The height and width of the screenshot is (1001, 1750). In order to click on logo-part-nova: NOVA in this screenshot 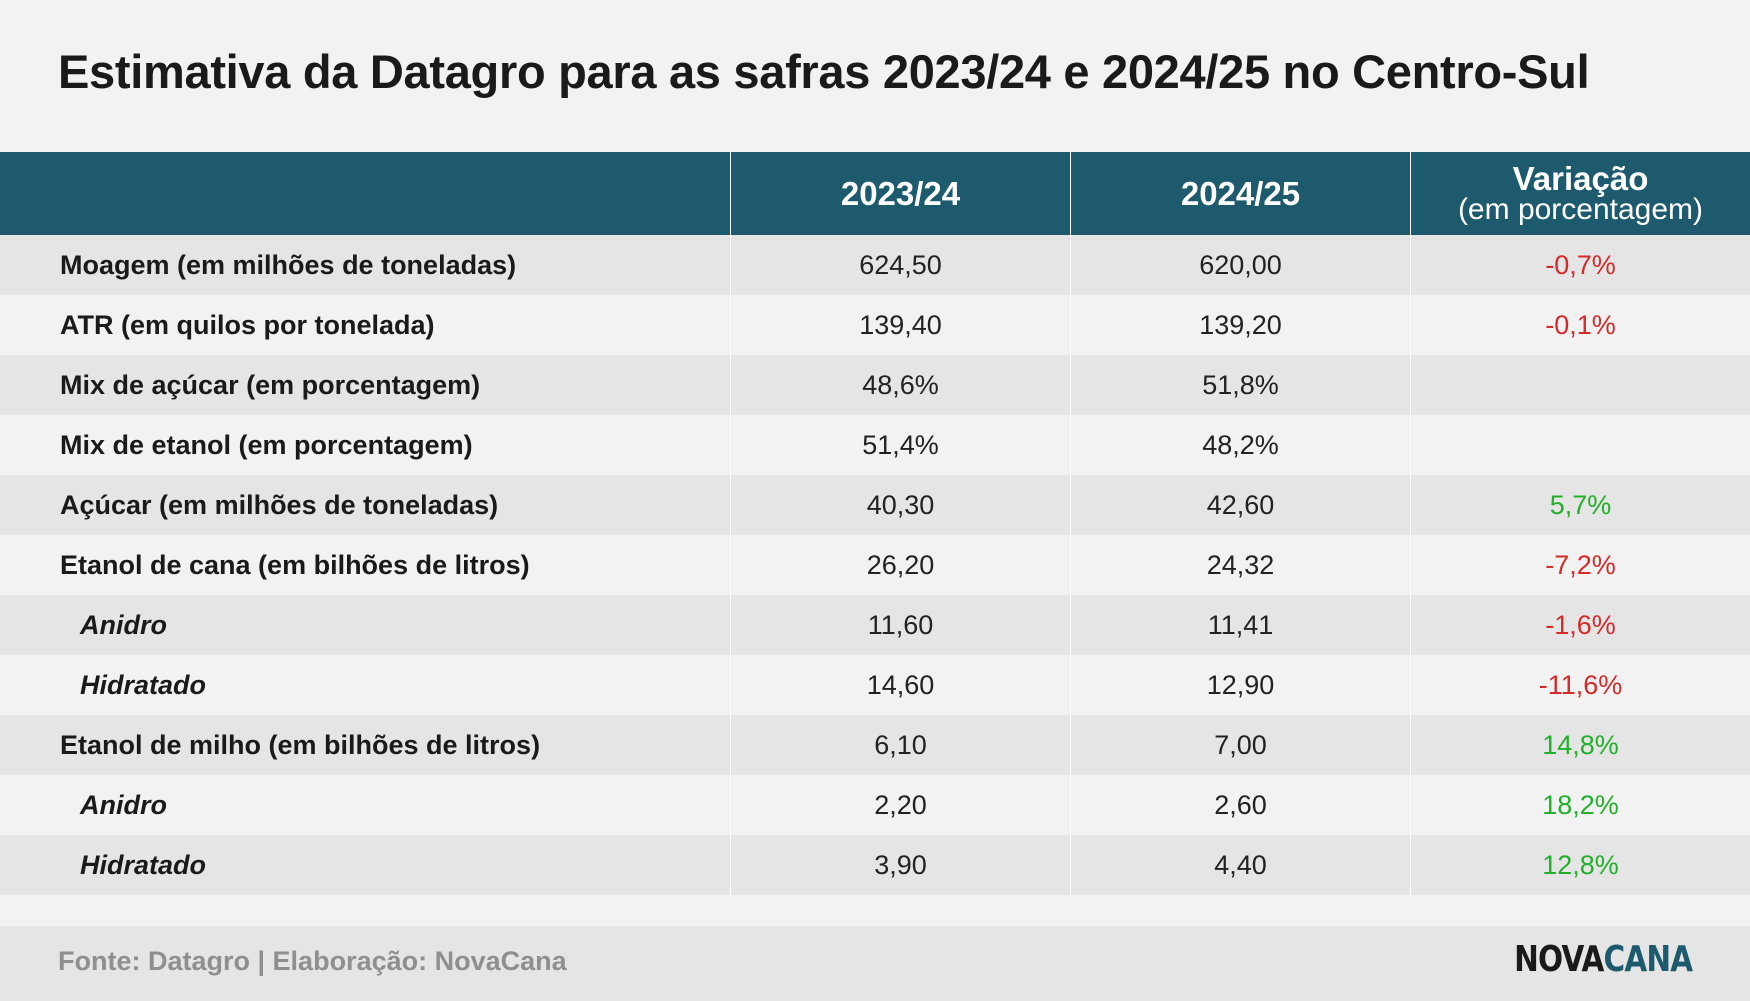, I will do `click(1558, 959)`.